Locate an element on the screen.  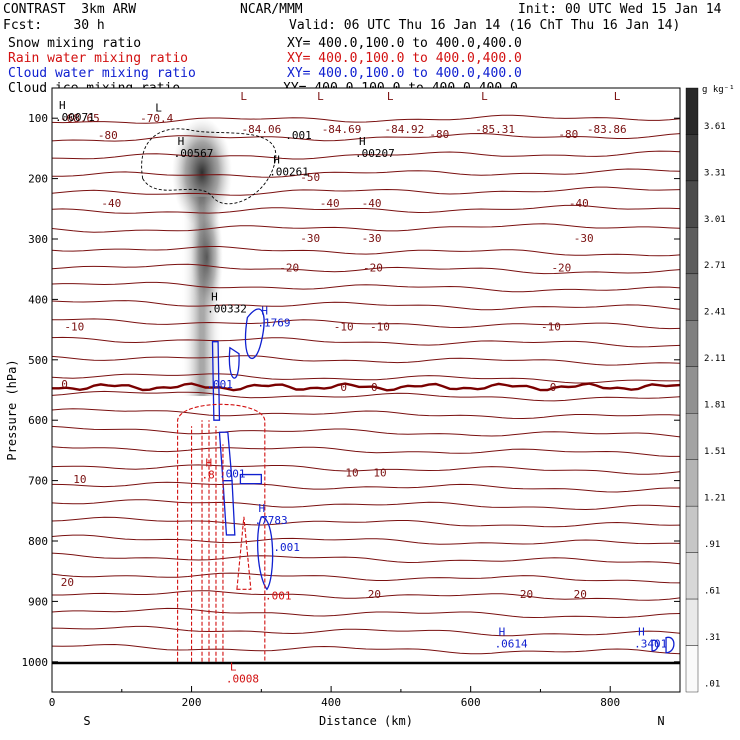
colorbar-label: .01 is located at coordinates (712, 684).